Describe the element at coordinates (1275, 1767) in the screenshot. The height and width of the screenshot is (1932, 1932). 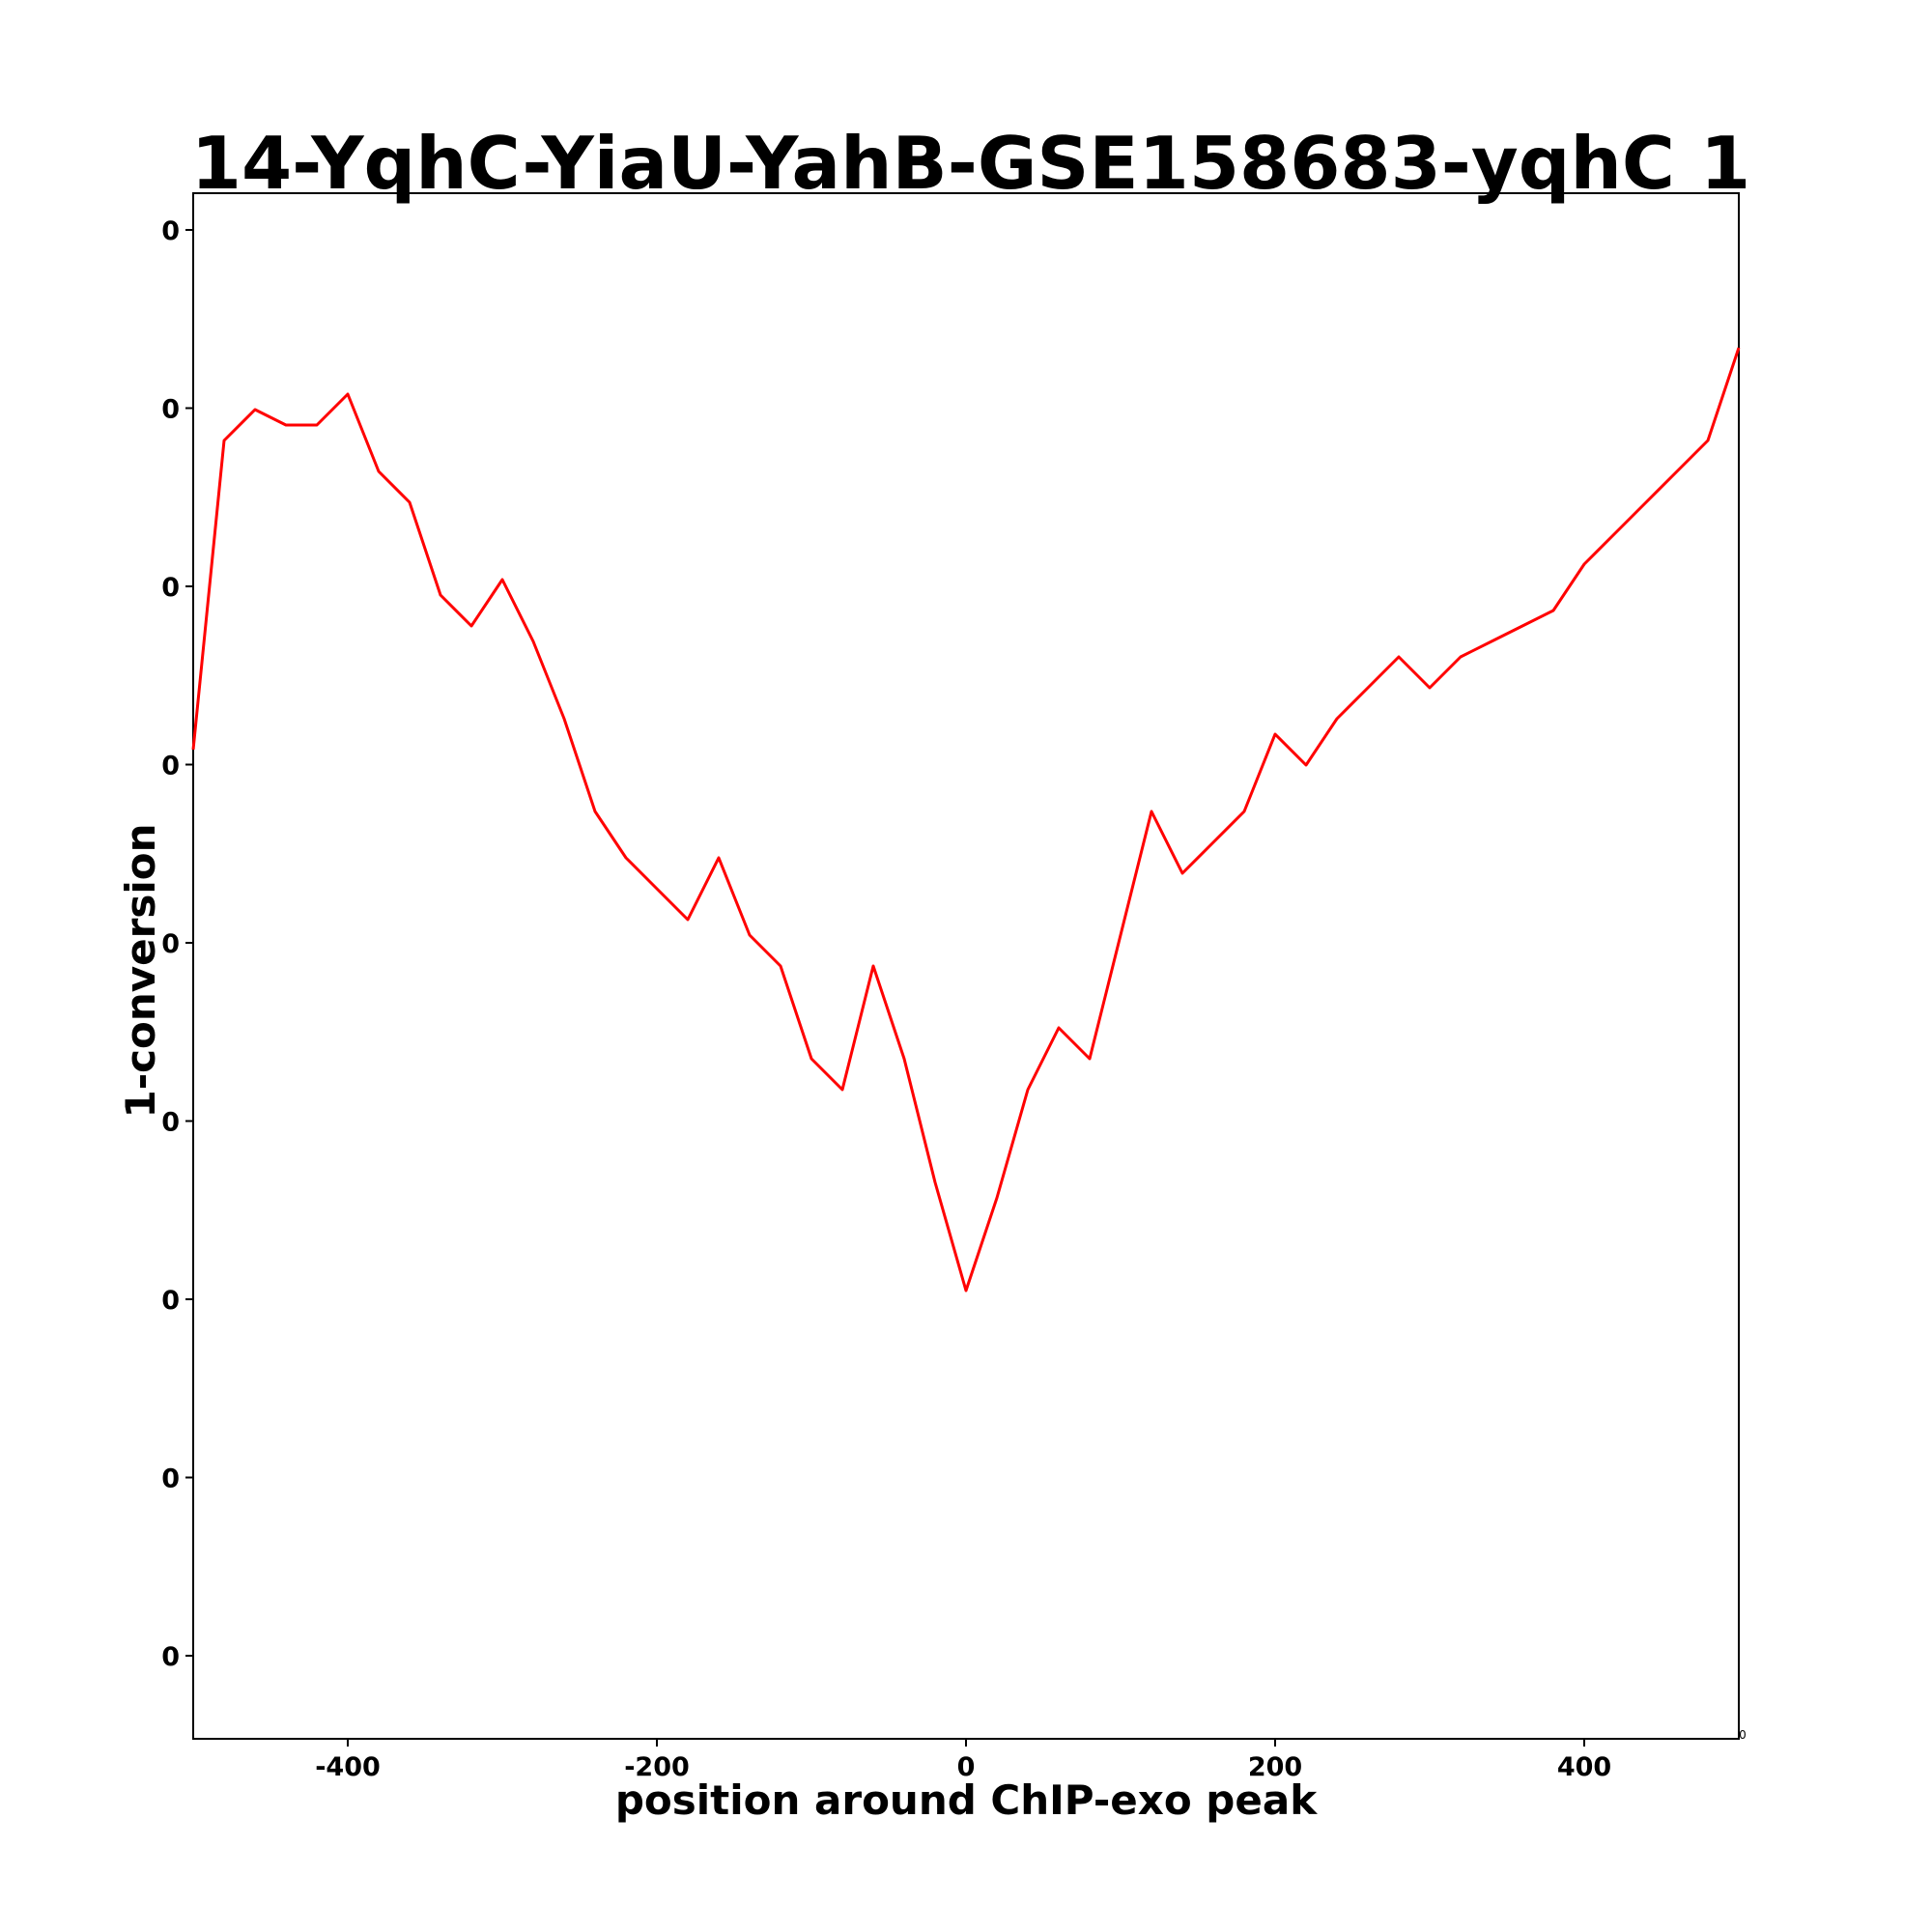
I see `x-tick-label: 200` at that location.